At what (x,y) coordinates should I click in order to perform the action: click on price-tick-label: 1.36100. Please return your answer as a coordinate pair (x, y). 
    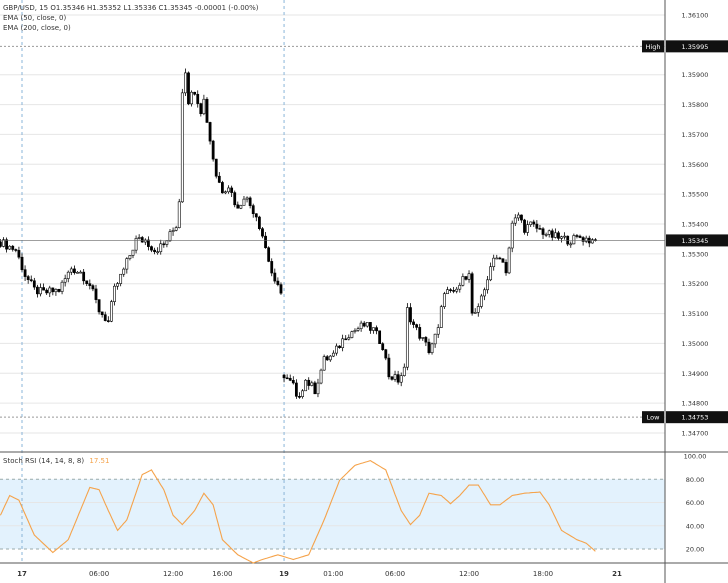
    Looking at the image, I should click on (695, 16).